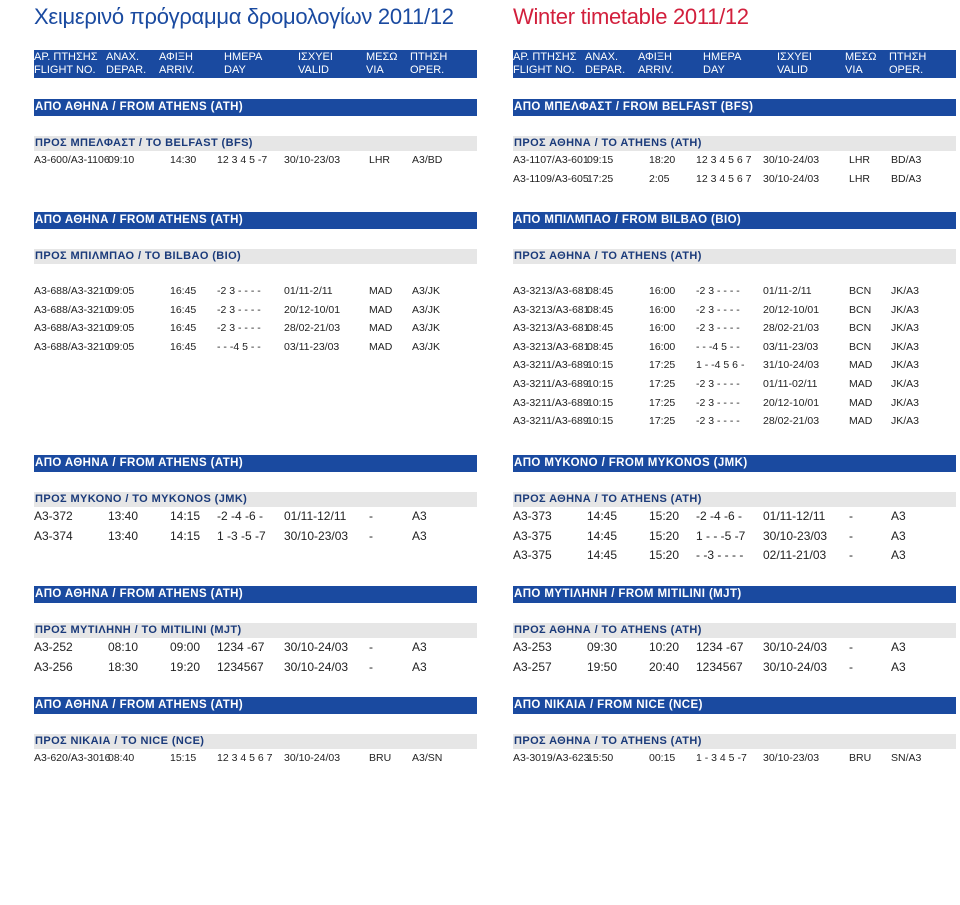 This screenshot has height=905, width=960. What do you see at coordinates (53, 666) in the screenshot?
I see `flight-number: A3-256` at bounding box center [53, 666].